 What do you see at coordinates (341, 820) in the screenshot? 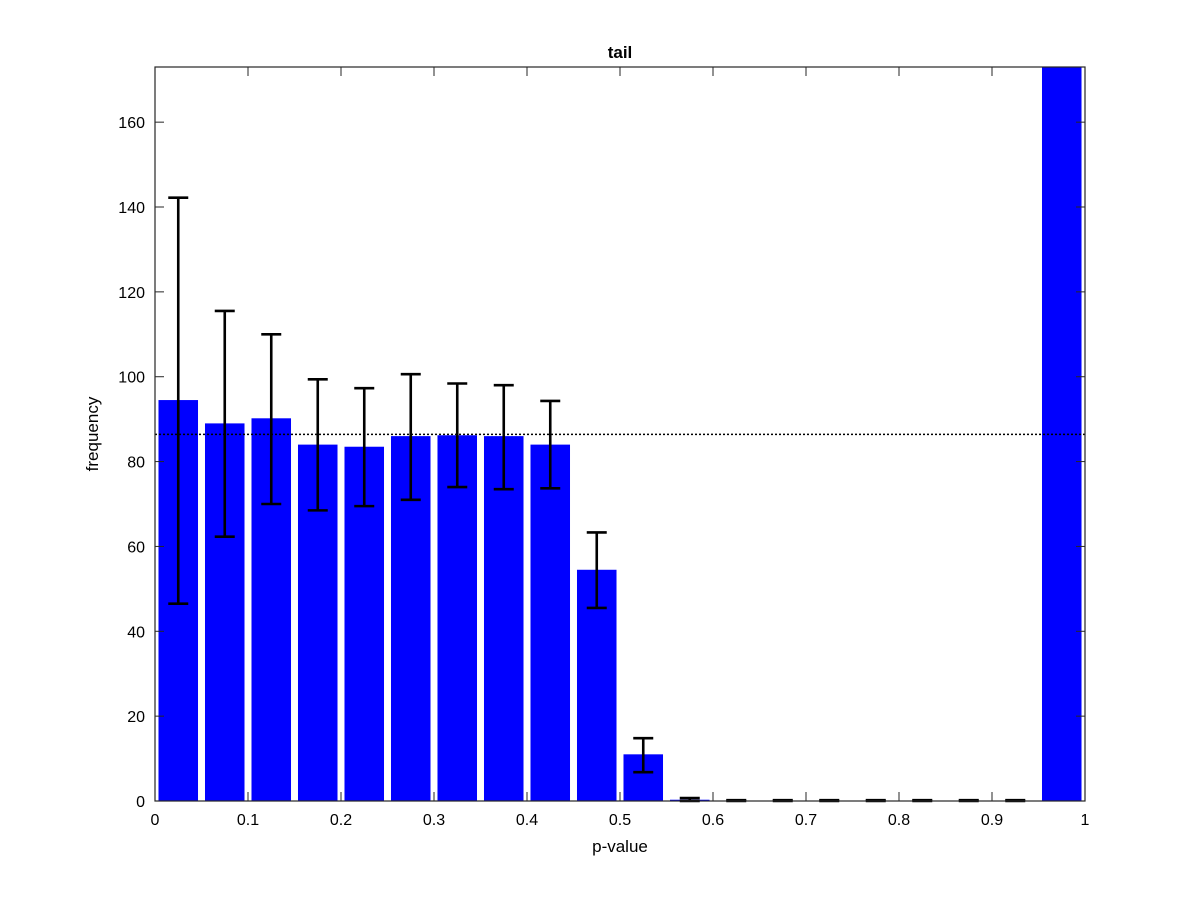
I see `x-tick-label: 0.2` at bounding box center [341, 820].